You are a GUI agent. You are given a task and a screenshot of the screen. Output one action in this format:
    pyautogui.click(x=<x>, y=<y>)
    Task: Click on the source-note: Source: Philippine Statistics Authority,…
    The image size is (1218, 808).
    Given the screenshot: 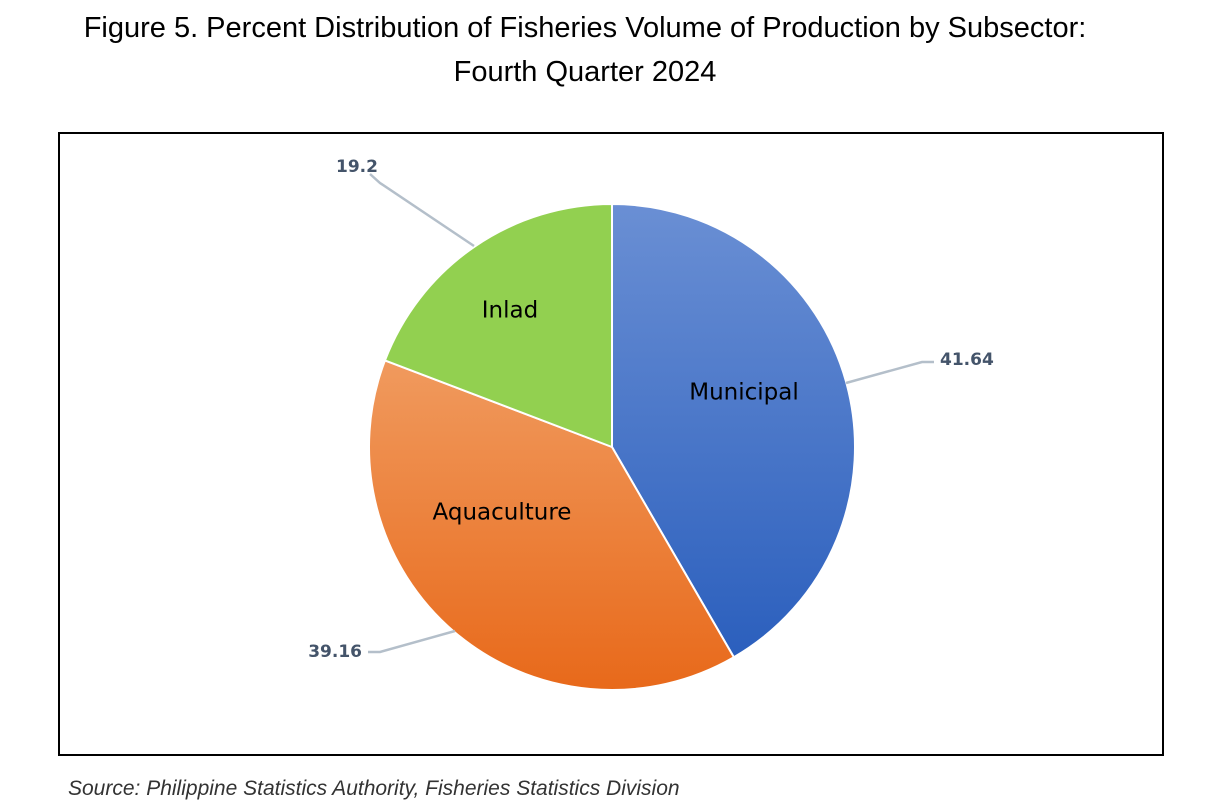 What is the action you would take?
    pyautogui.click(x=374, y=788)
    